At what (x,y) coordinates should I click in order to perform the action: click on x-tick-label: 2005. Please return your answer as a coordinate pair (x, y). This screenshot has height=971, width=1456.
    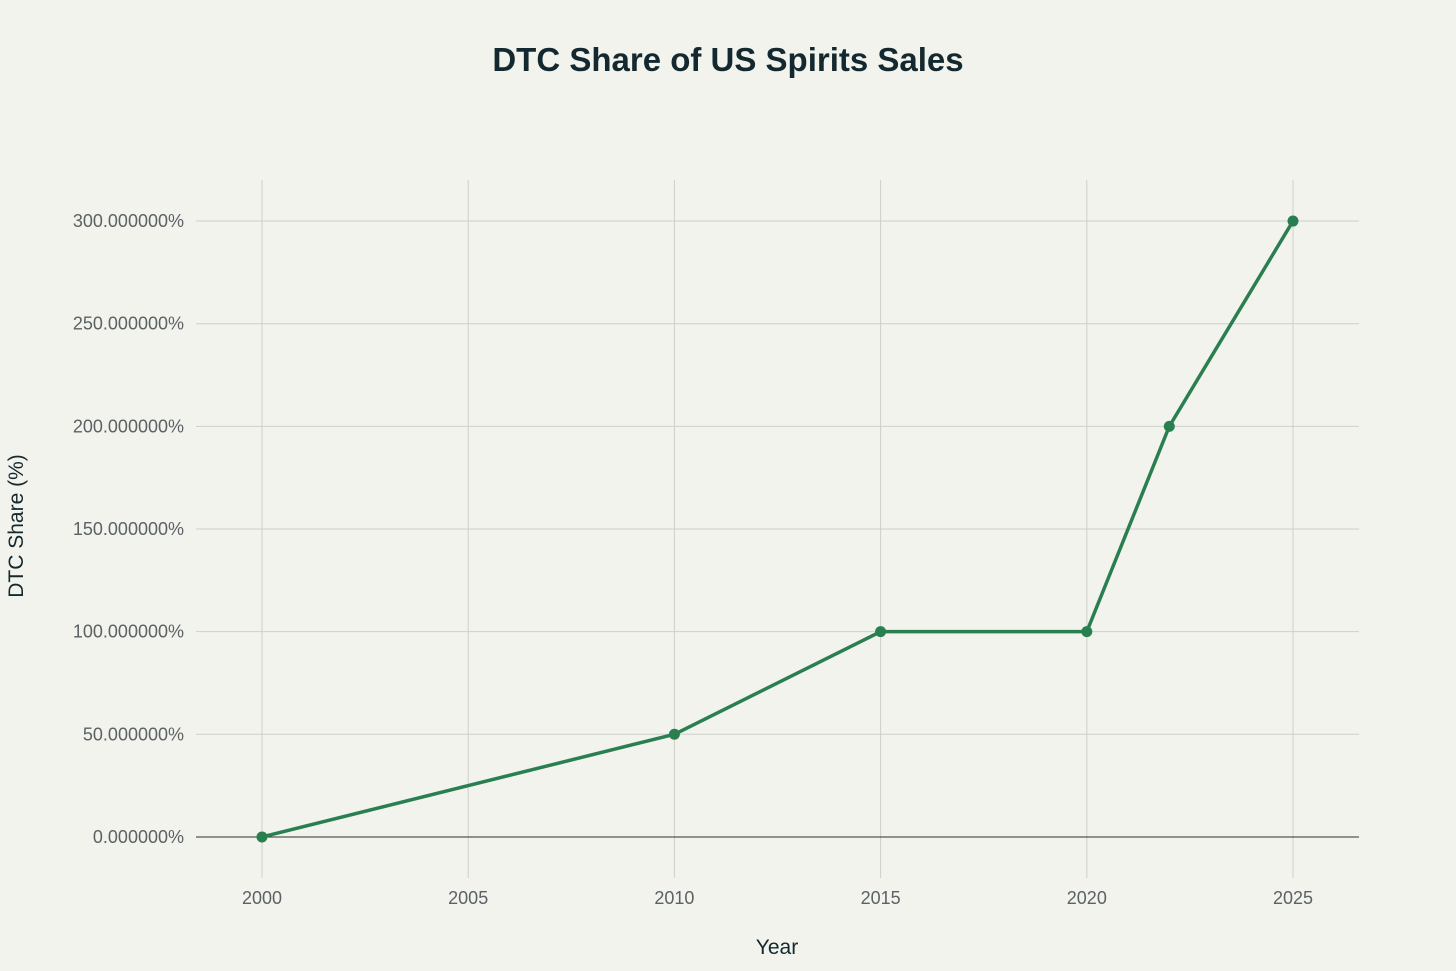
    Looking at the image, I should click on (468, 898).